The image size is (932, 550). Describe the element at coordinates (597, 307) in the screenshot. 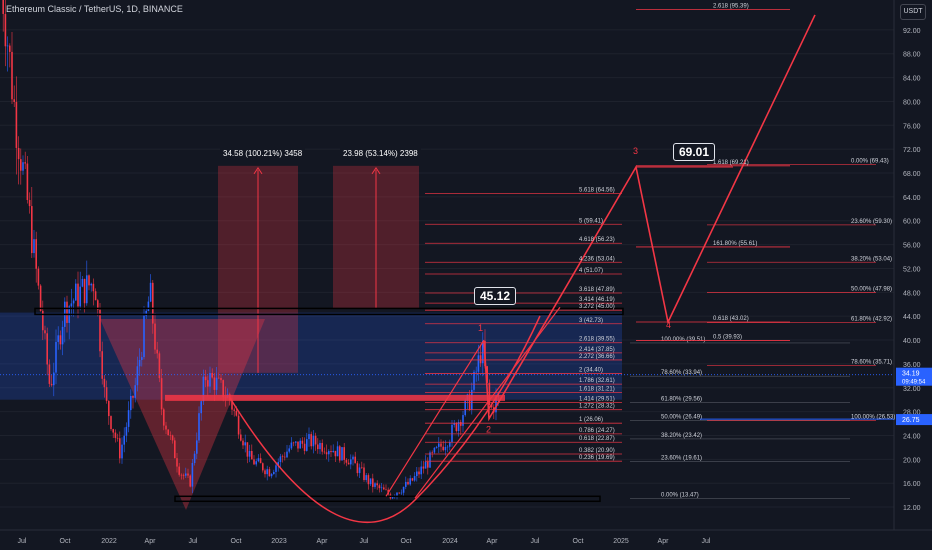

I see `fib-ext-label: 3.272 (45.00)` at that location.